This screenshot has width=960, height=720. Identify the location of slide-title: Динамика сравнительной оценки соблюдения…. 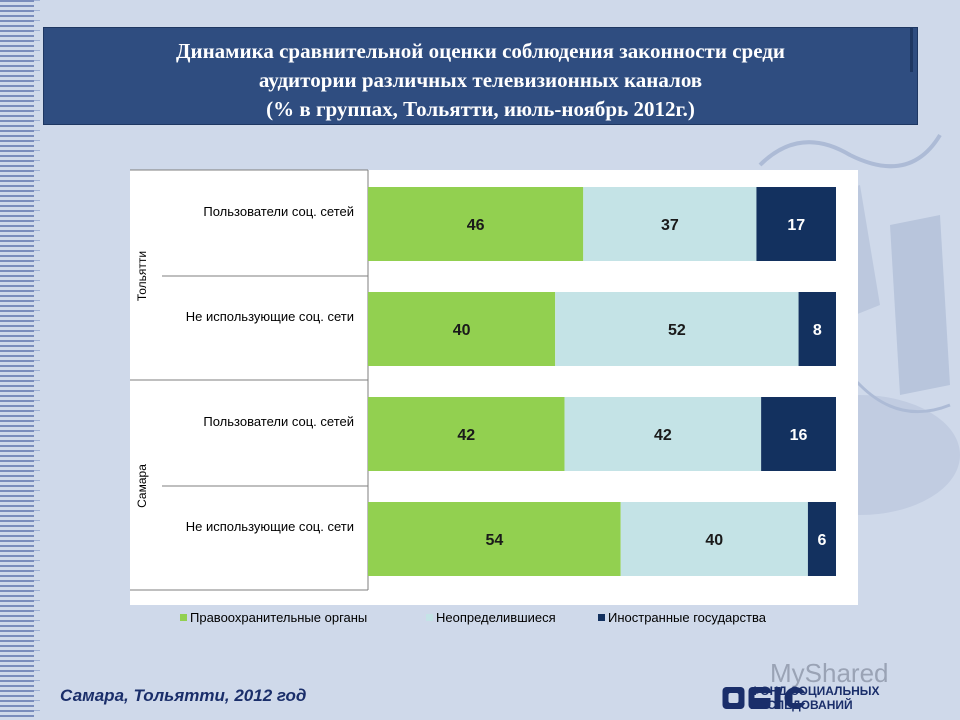
(480, 76).